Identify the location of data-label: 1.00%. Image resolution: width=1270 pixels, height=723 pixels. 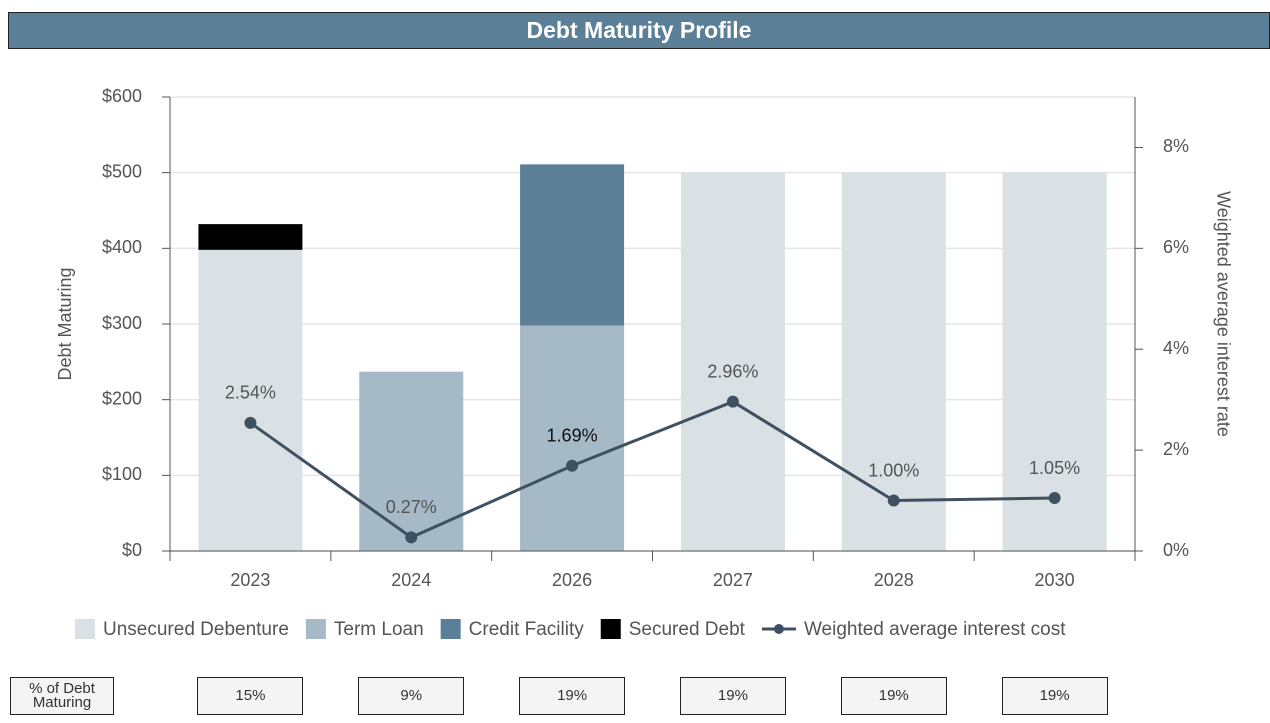
(893, 470).